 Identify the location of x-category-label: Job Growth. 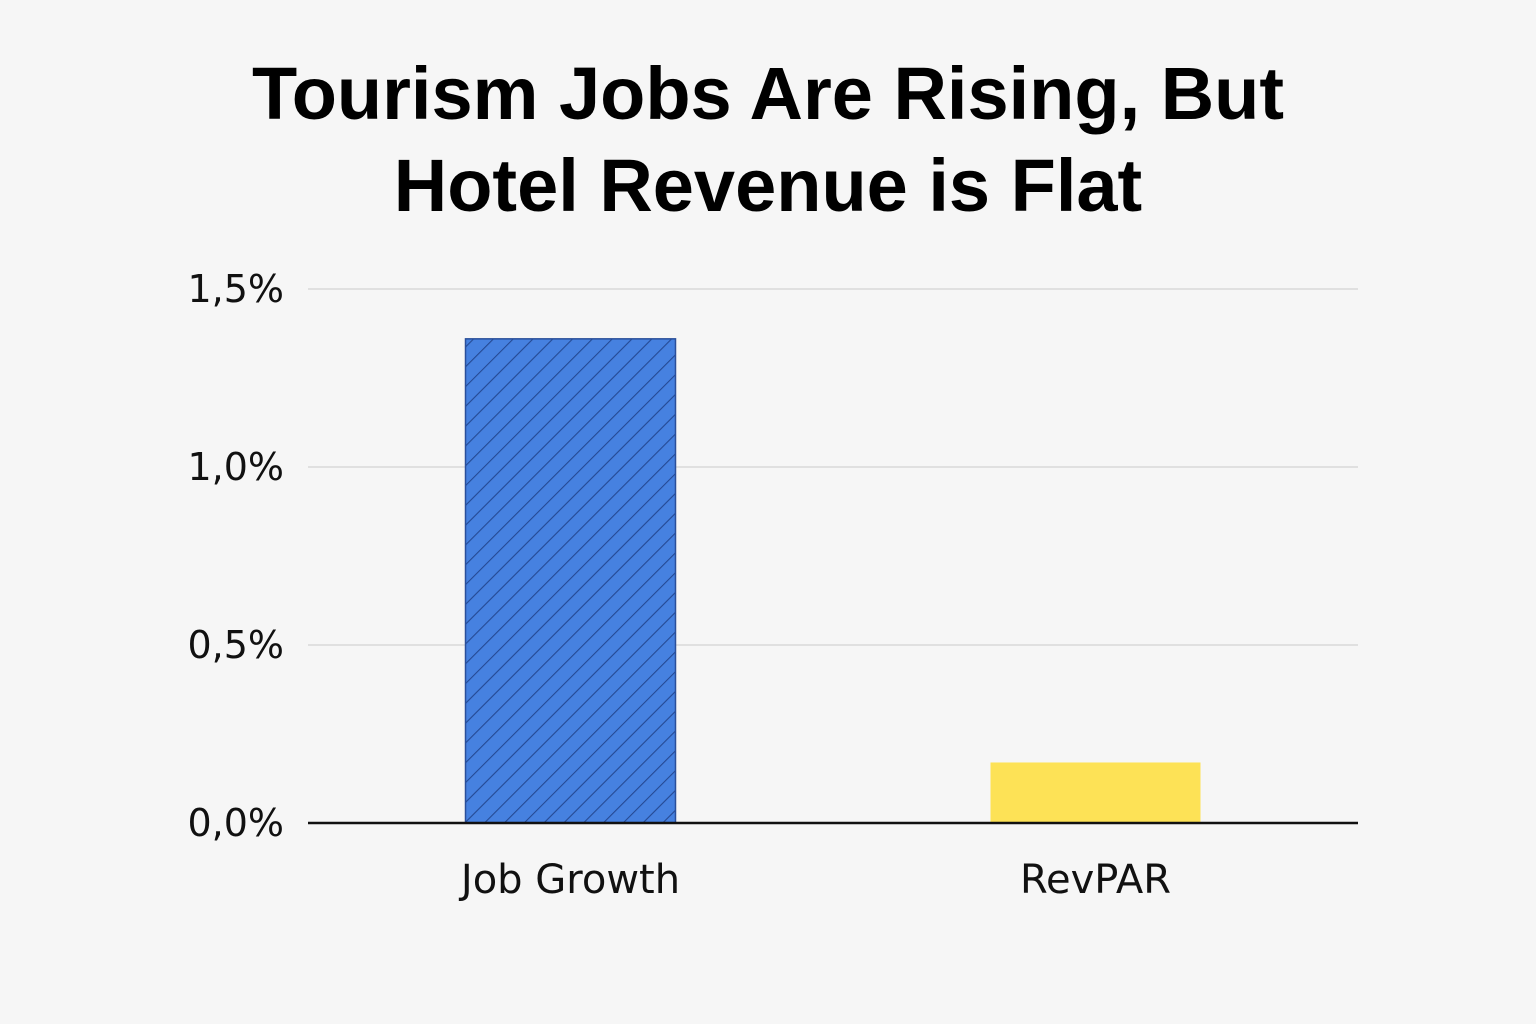
(569, 880).